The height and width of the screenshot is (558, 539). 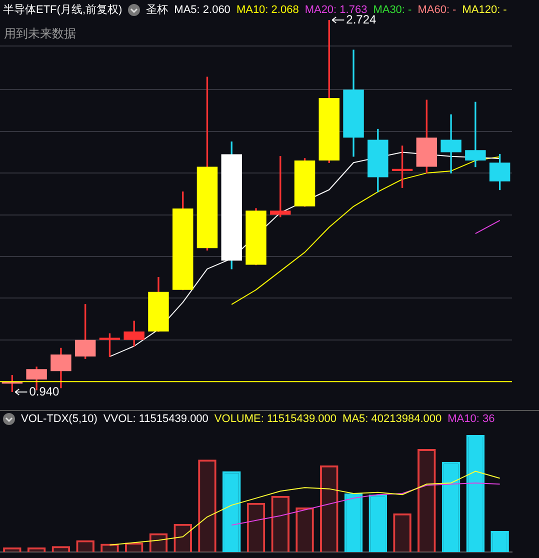 I want to click on text: MA10: 36, so click(x=471, y=419).